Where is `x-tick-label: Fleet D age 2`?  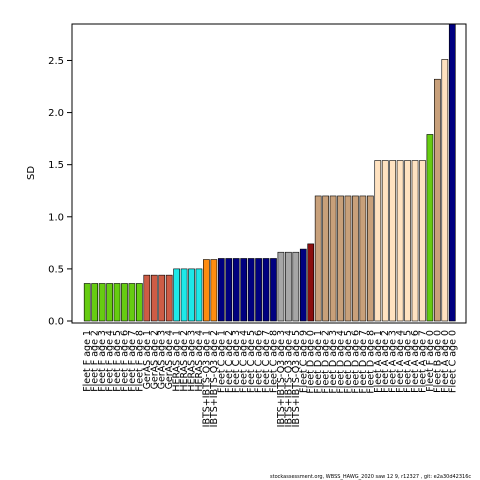
x-tick-label: Fleet D age 2 is located at coordinates (326, 362).